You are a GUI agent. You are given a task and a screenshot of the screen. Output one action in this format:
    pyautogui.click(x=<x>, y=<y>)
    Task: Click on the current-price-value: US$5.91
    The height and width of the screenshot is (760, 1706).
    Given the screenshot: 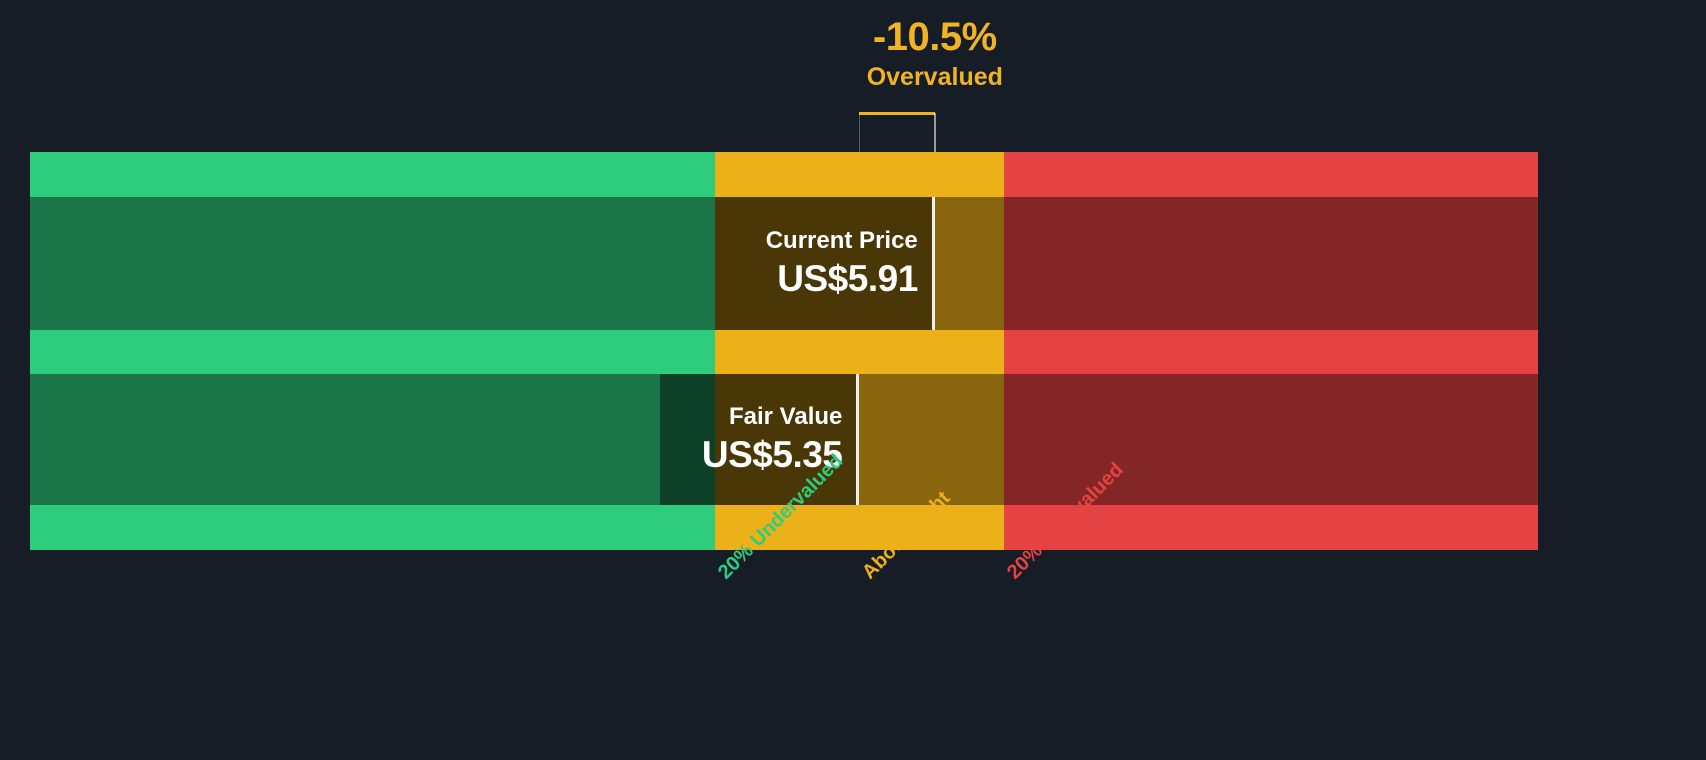 What is the action you would take?
    pyautogui.click(x=847, y=278)
    